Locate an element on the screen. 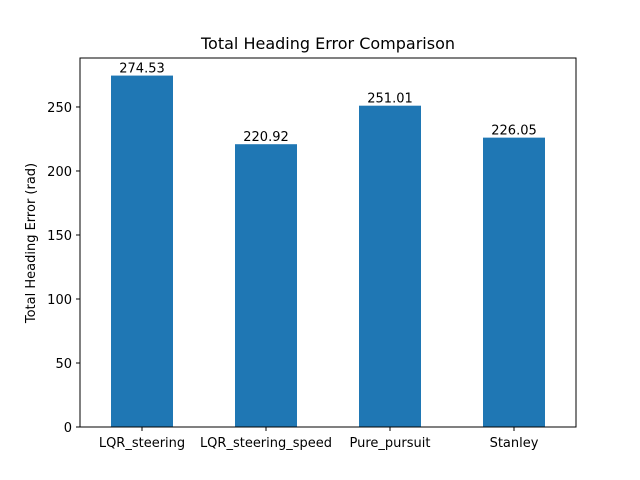 This screenshot has width=640, height=480. x-tick-label: LQR_steering is located at coordinates (142, 443).